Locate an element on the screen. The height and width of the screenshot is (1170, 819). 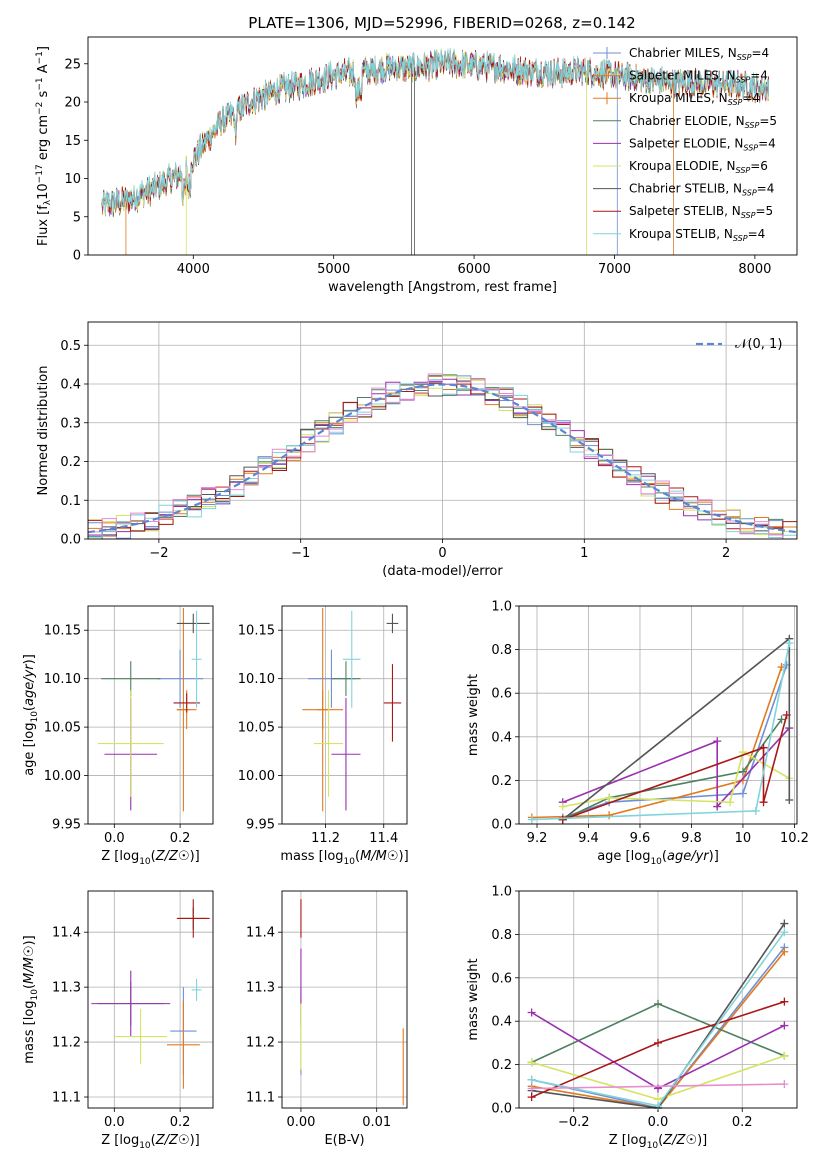
x-tick-label: 11.2 is located at coordinates (325, 838).